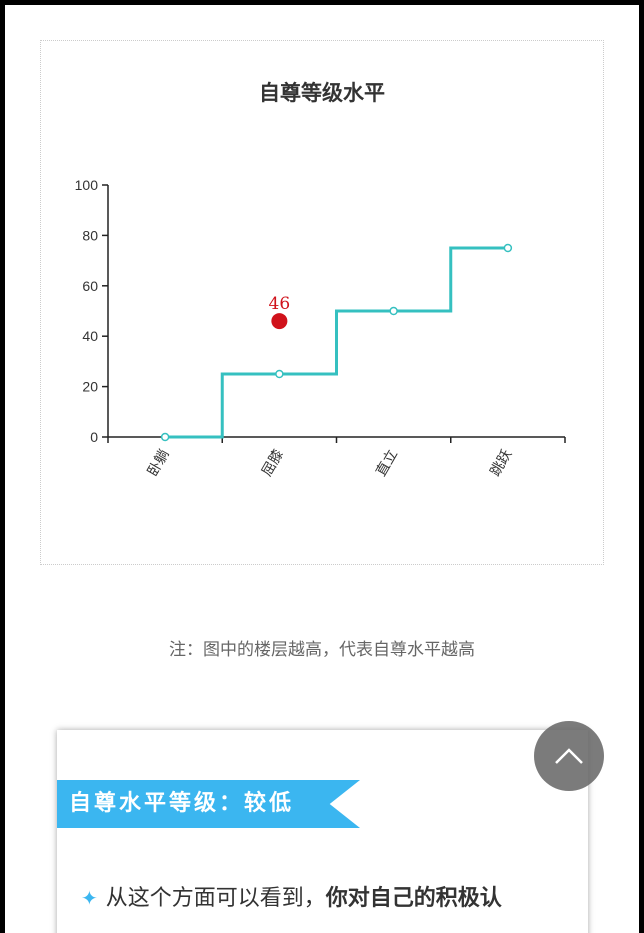 The height and width of the screenshot is (933, 644). What do you see at coordinates (279, 321) in the screenshot?
I see `highlight-point` at bounding box center [279, 321].